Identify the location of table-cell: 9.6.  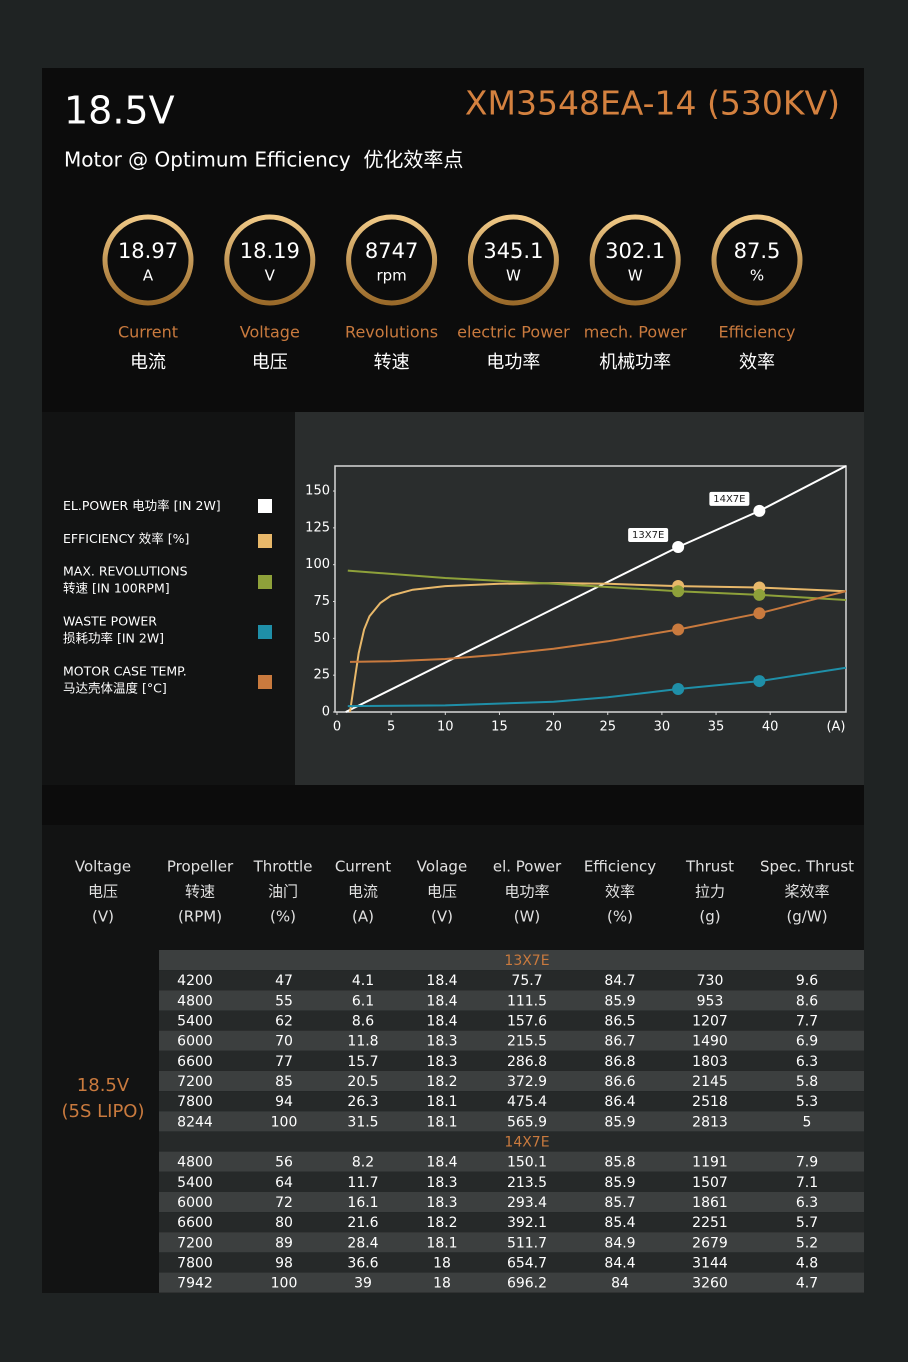
(807, 981).